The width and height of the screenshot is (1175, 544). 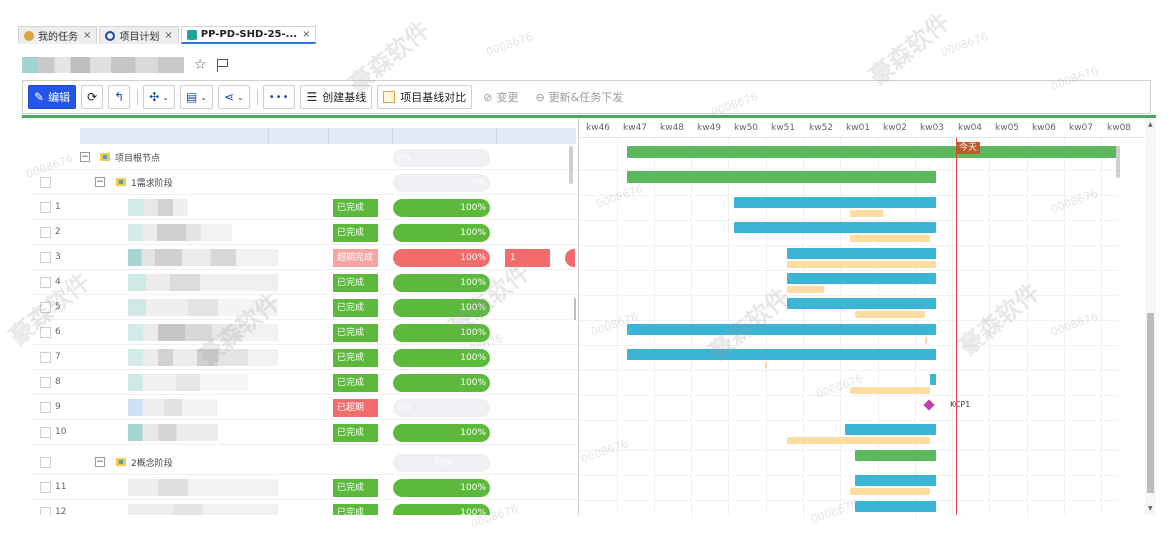 What do you see at coordinates (305, 157) in the screenshot?
I see `tree-row-root: − 项目根节点 0%` at bounding box center [305, 157].